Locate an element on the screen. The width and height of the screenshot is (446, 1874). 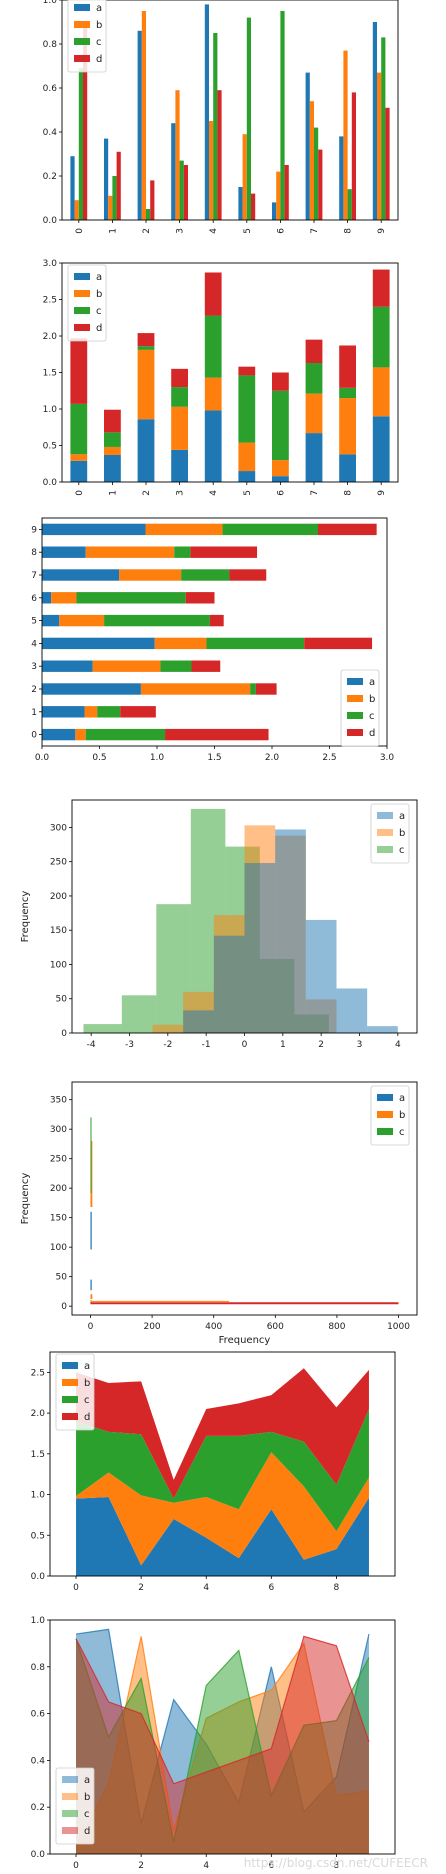
y-tick-label: 1 is located at coordinates (34, 713).